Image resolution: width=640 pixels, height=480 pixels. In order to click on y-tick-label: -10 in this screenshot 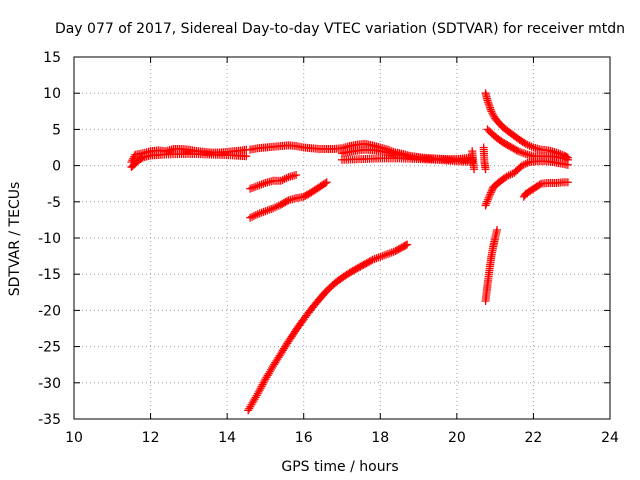, I will do `click(49, 239)`.